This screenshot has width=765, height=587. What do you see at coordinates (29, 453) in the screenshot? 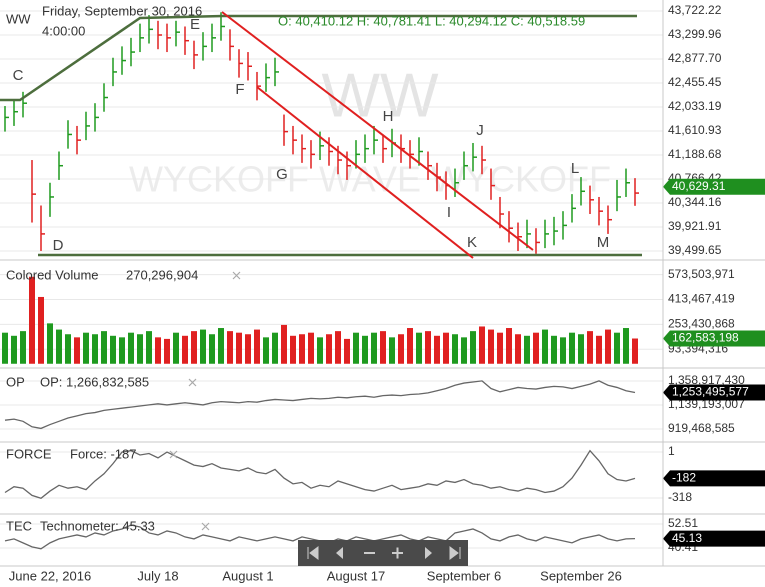
I see `panel-title: FORCE` at bounding box center [29, 453].